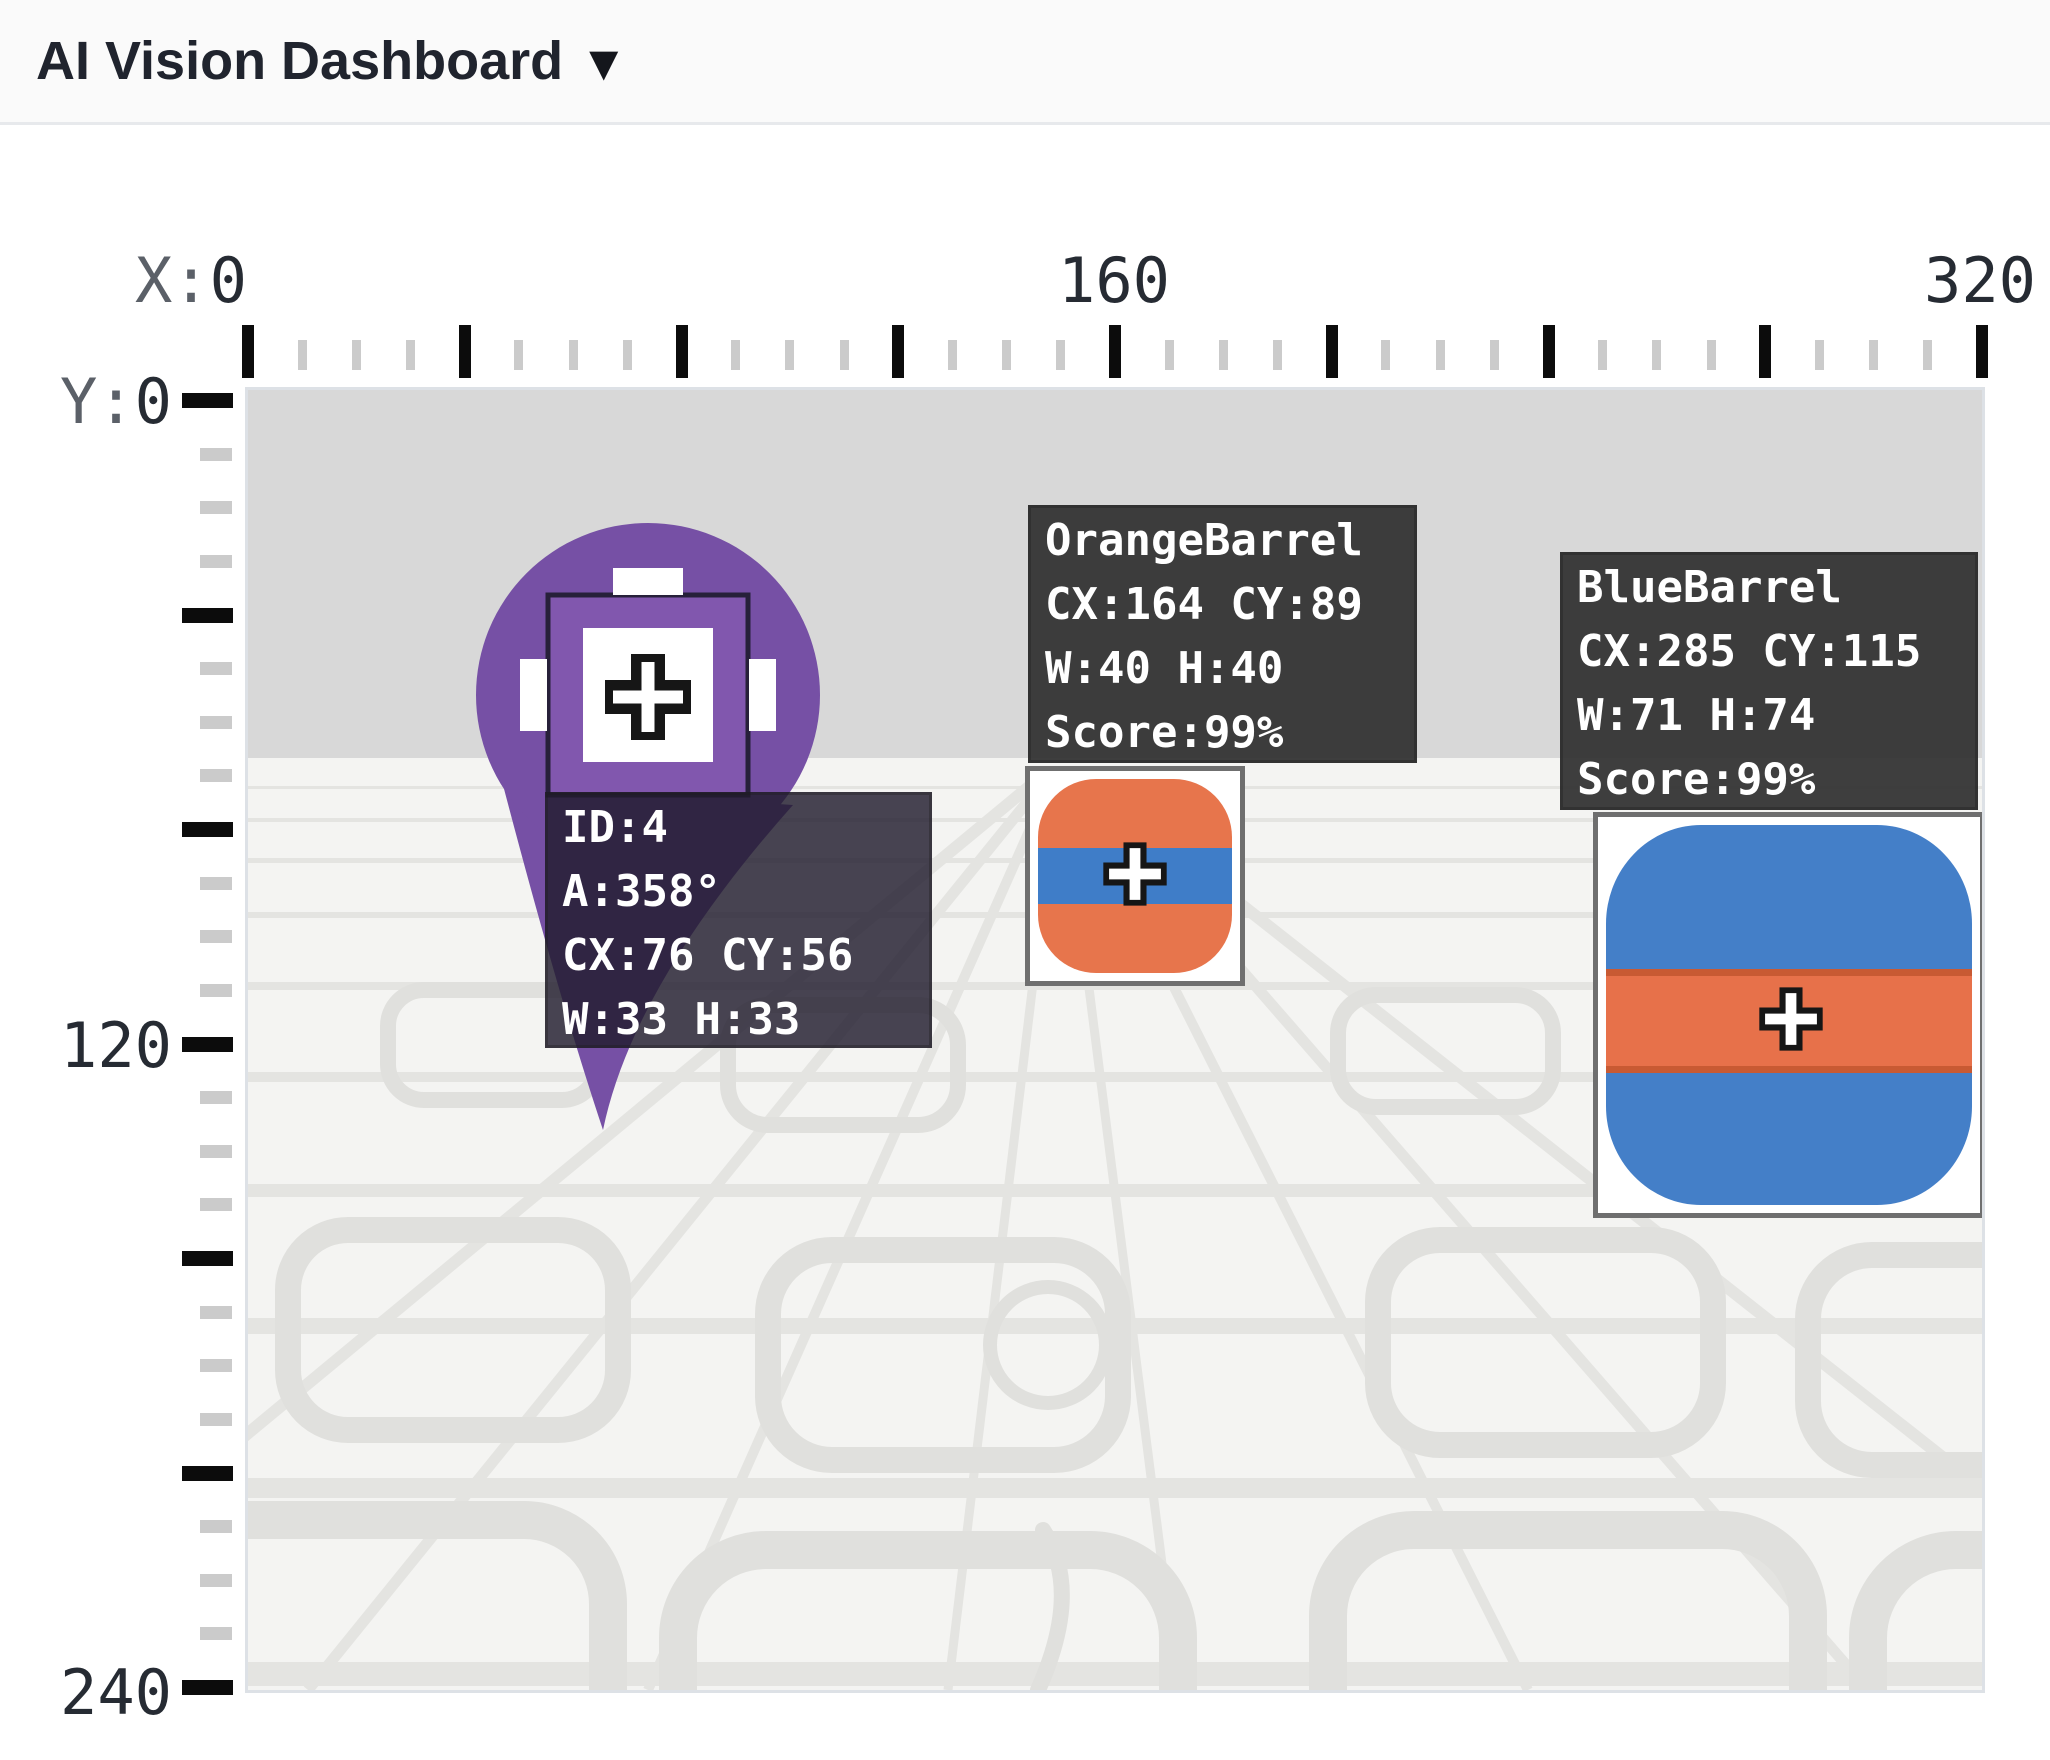 This screenshot has height=1760, width=2050. I want to click on dashboard-dropdown: AI Vision Dashboard ▼, so click(327, 61).